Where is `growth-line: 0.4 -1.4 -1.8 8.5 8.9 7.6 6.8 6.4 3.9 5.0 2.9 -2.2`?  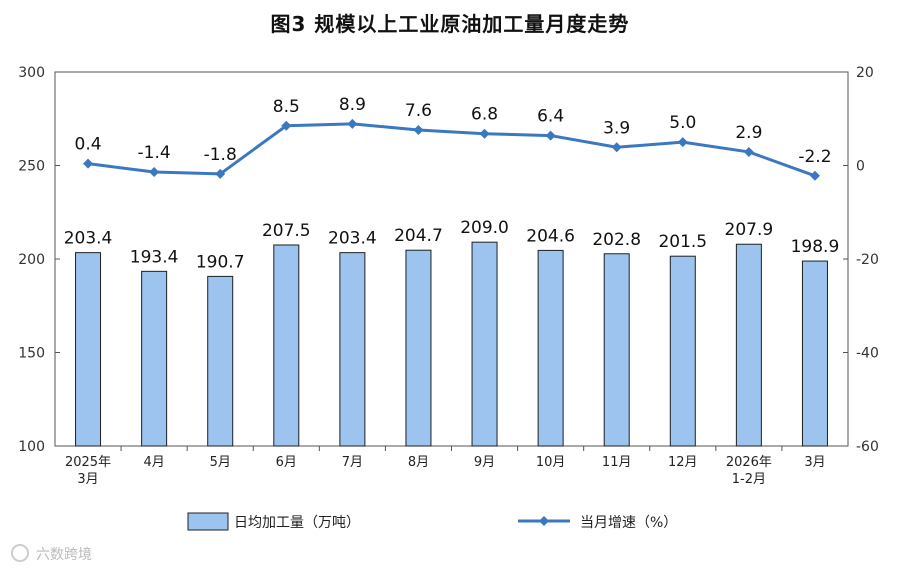 growth-line: 0.4 -1.4 -1.8 8.5 8.9 7.6 6.8 6.4 3.9 5.0 2.9 -2.2 is located at coordinates (453, 138).